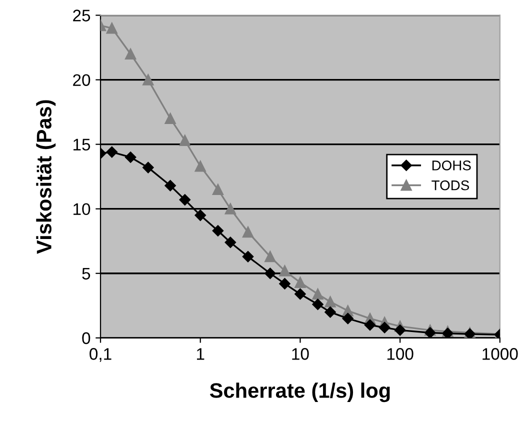  Describe the element at coordinates (46, 177) in the screenshot. I see `y-axis-title: Viskosität (Pas)` at that location.